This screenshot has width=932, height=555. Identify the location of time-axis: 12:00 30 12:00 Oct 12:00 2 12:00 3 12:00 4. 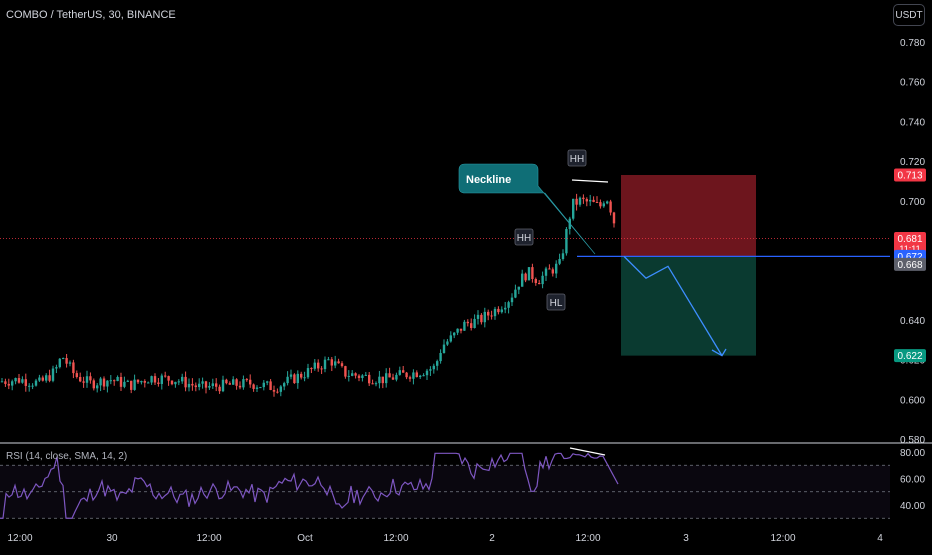
(466, 535).